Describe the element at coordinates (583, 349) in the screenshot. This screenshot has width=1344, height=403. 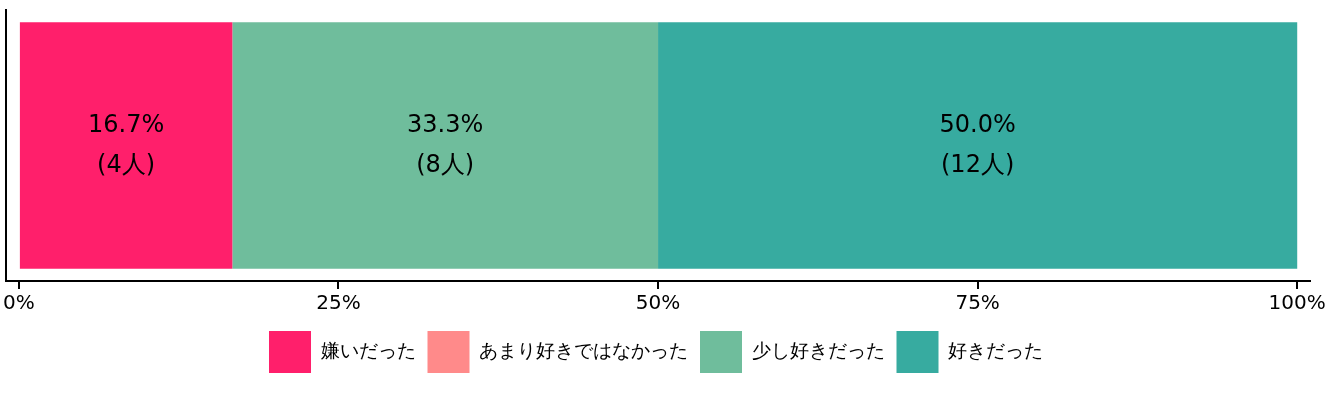
I see `legend-label: あまり好きではなかった` at that location.